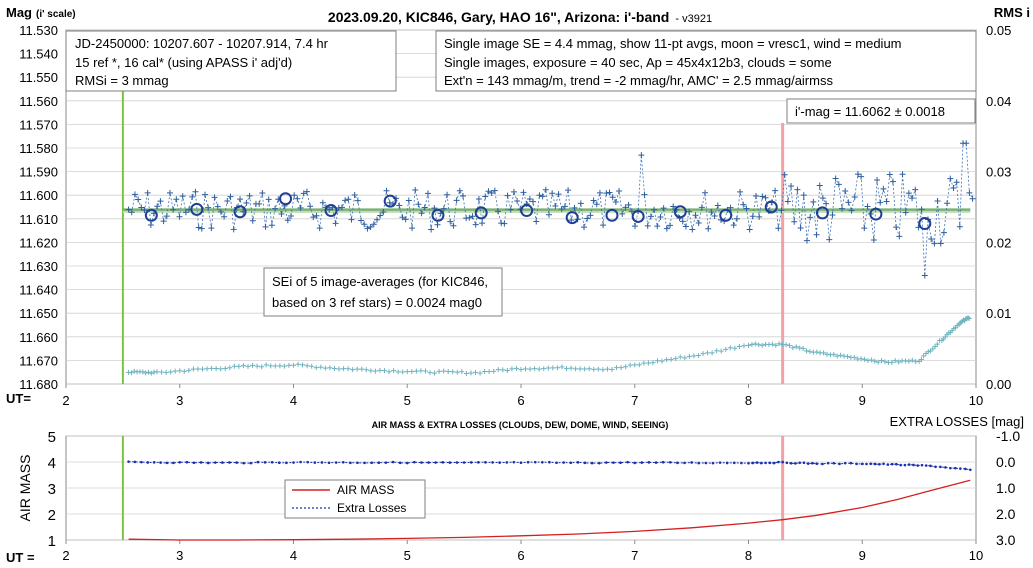 The width and height of the screenshot is (1033, 568). I want to click on main-x-tick-label: 6, so click(520, 400).